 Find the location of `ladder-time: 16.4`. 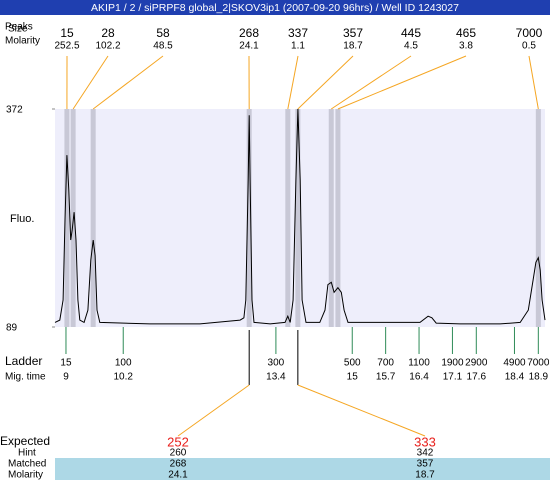

ladder-time: 16.4 is located at coordinates (419, 377).